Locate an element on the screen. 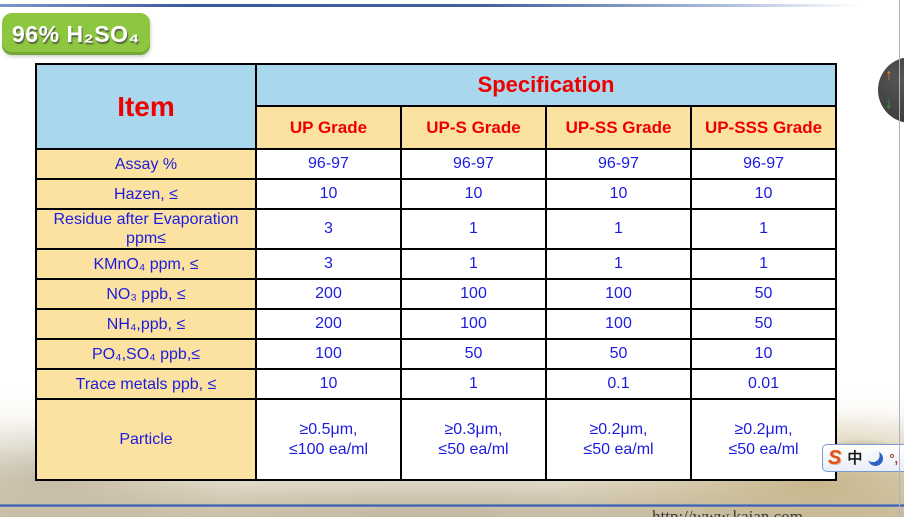 The width and height of the screenshot is (904, 517). spec-value: ≥0.5μm, ≤100 ea/ml is located at coordinates (328, 439).